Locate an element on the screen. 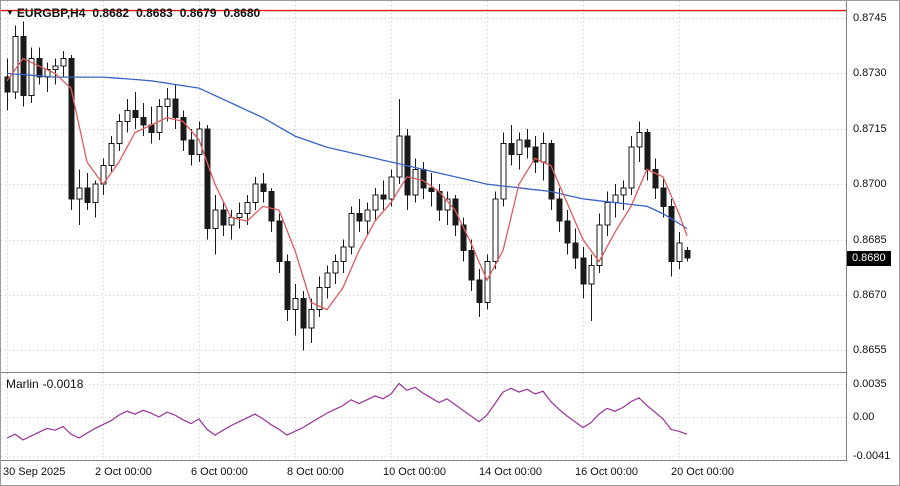 This screenshot has height=486, width=900. time-tick-label: 10 Oct 00:00 is located at coordinates (414, 472).